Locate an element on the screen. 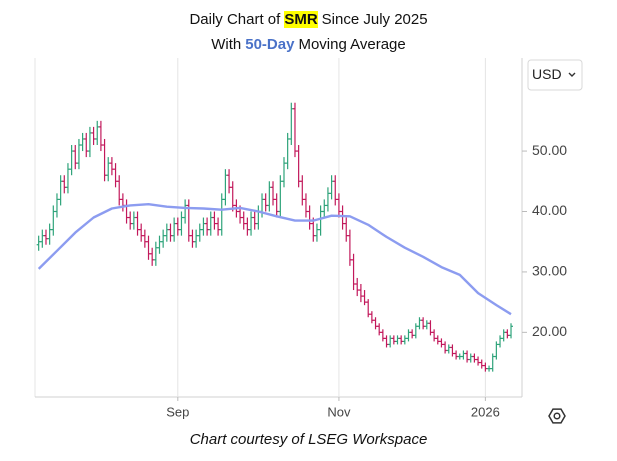 This screenshot has height=461, width=617. x-tick-label: Nov is located at coordinates (339, 411).